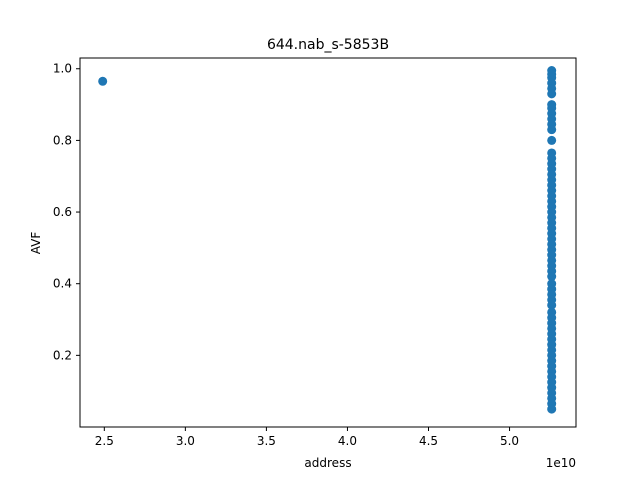 This screenshot has width=640, height=480. What do you see at coordinates (62, 284) in the screenshot?
I see `y-tick-label: 0.4` at bounding box center [62, 284].